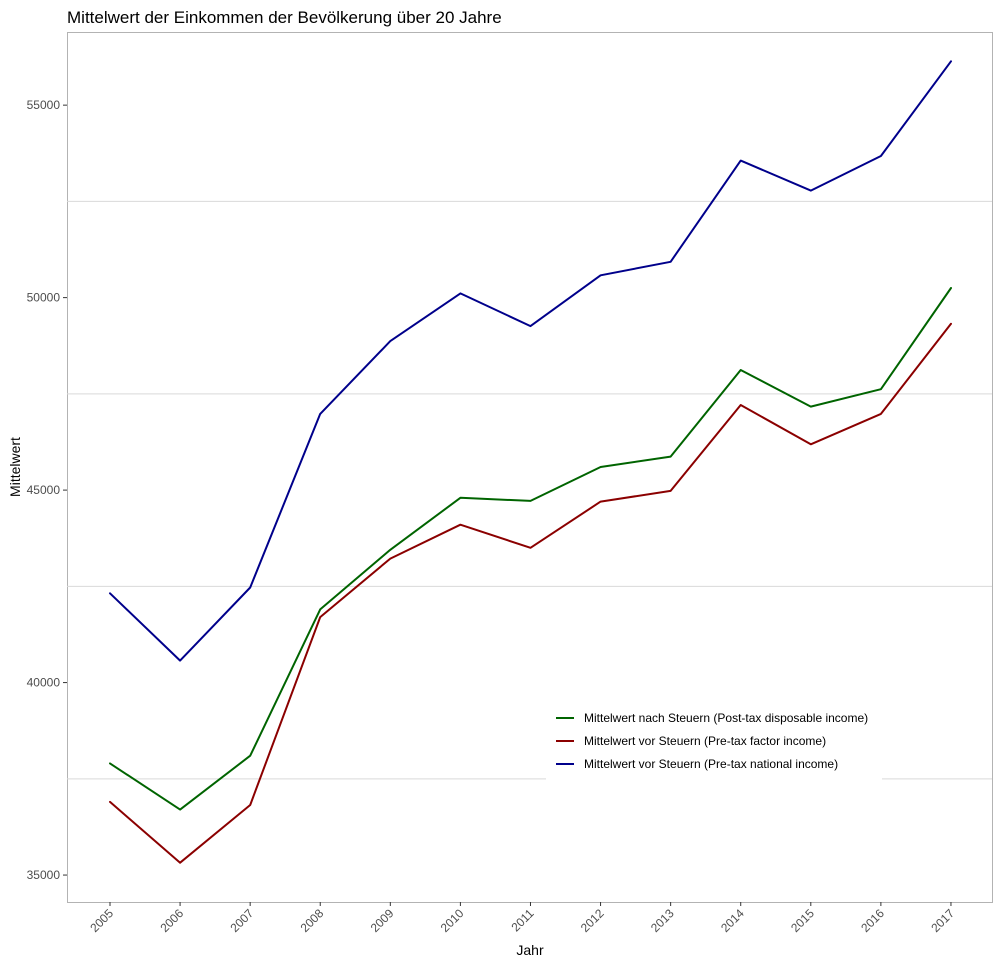 This screenshot has width=1000, height=964. I want to click on y-axis-title: Mittelwert, so click(15, 467).